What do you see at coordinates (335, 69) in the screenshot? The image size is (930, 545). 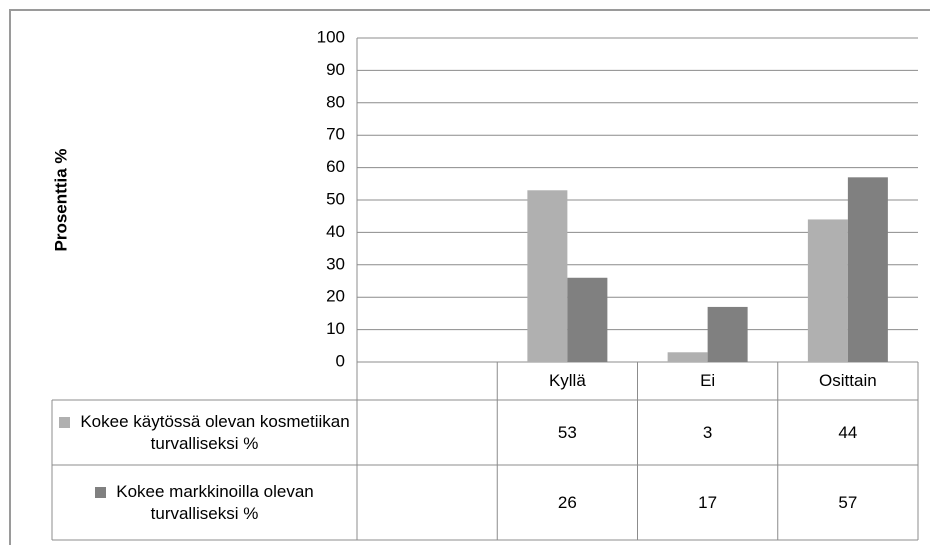 I see `y-tick-label: 90` at bounding box center [335, 69].